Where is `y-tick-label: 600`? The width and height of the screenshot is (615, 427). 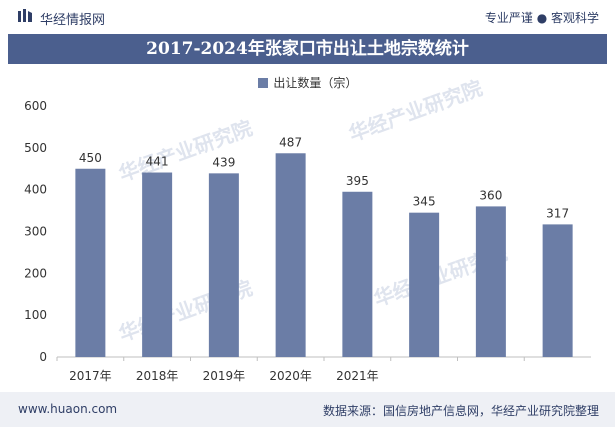 y-tick-label: 600 is located at coordinates (35, 106).